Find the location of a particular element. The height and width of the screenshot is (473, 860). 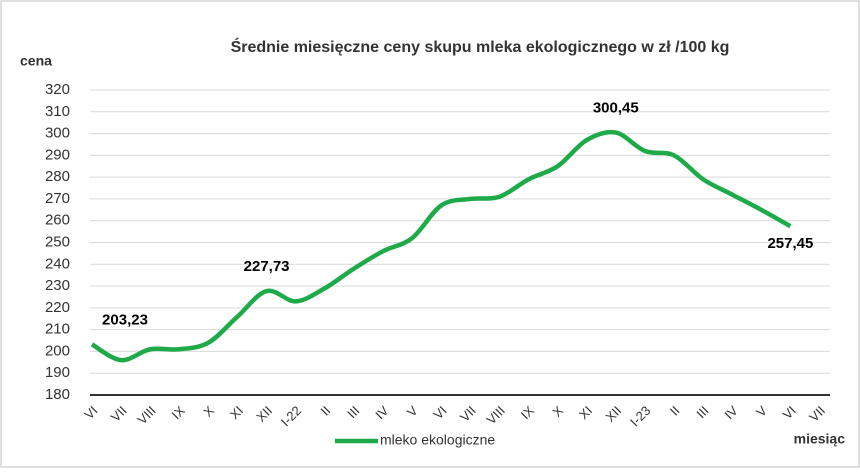

data-label: 257,45 is located at coordinates (790, 243).